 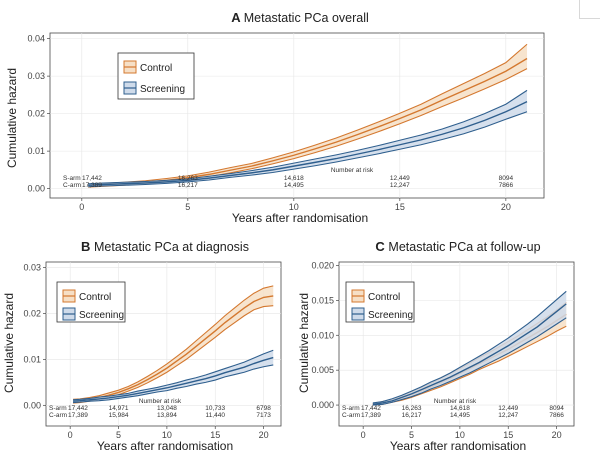 I want to click on chart-title: B Metastatic PCa at diagnosis, so click(x=165, y=246).